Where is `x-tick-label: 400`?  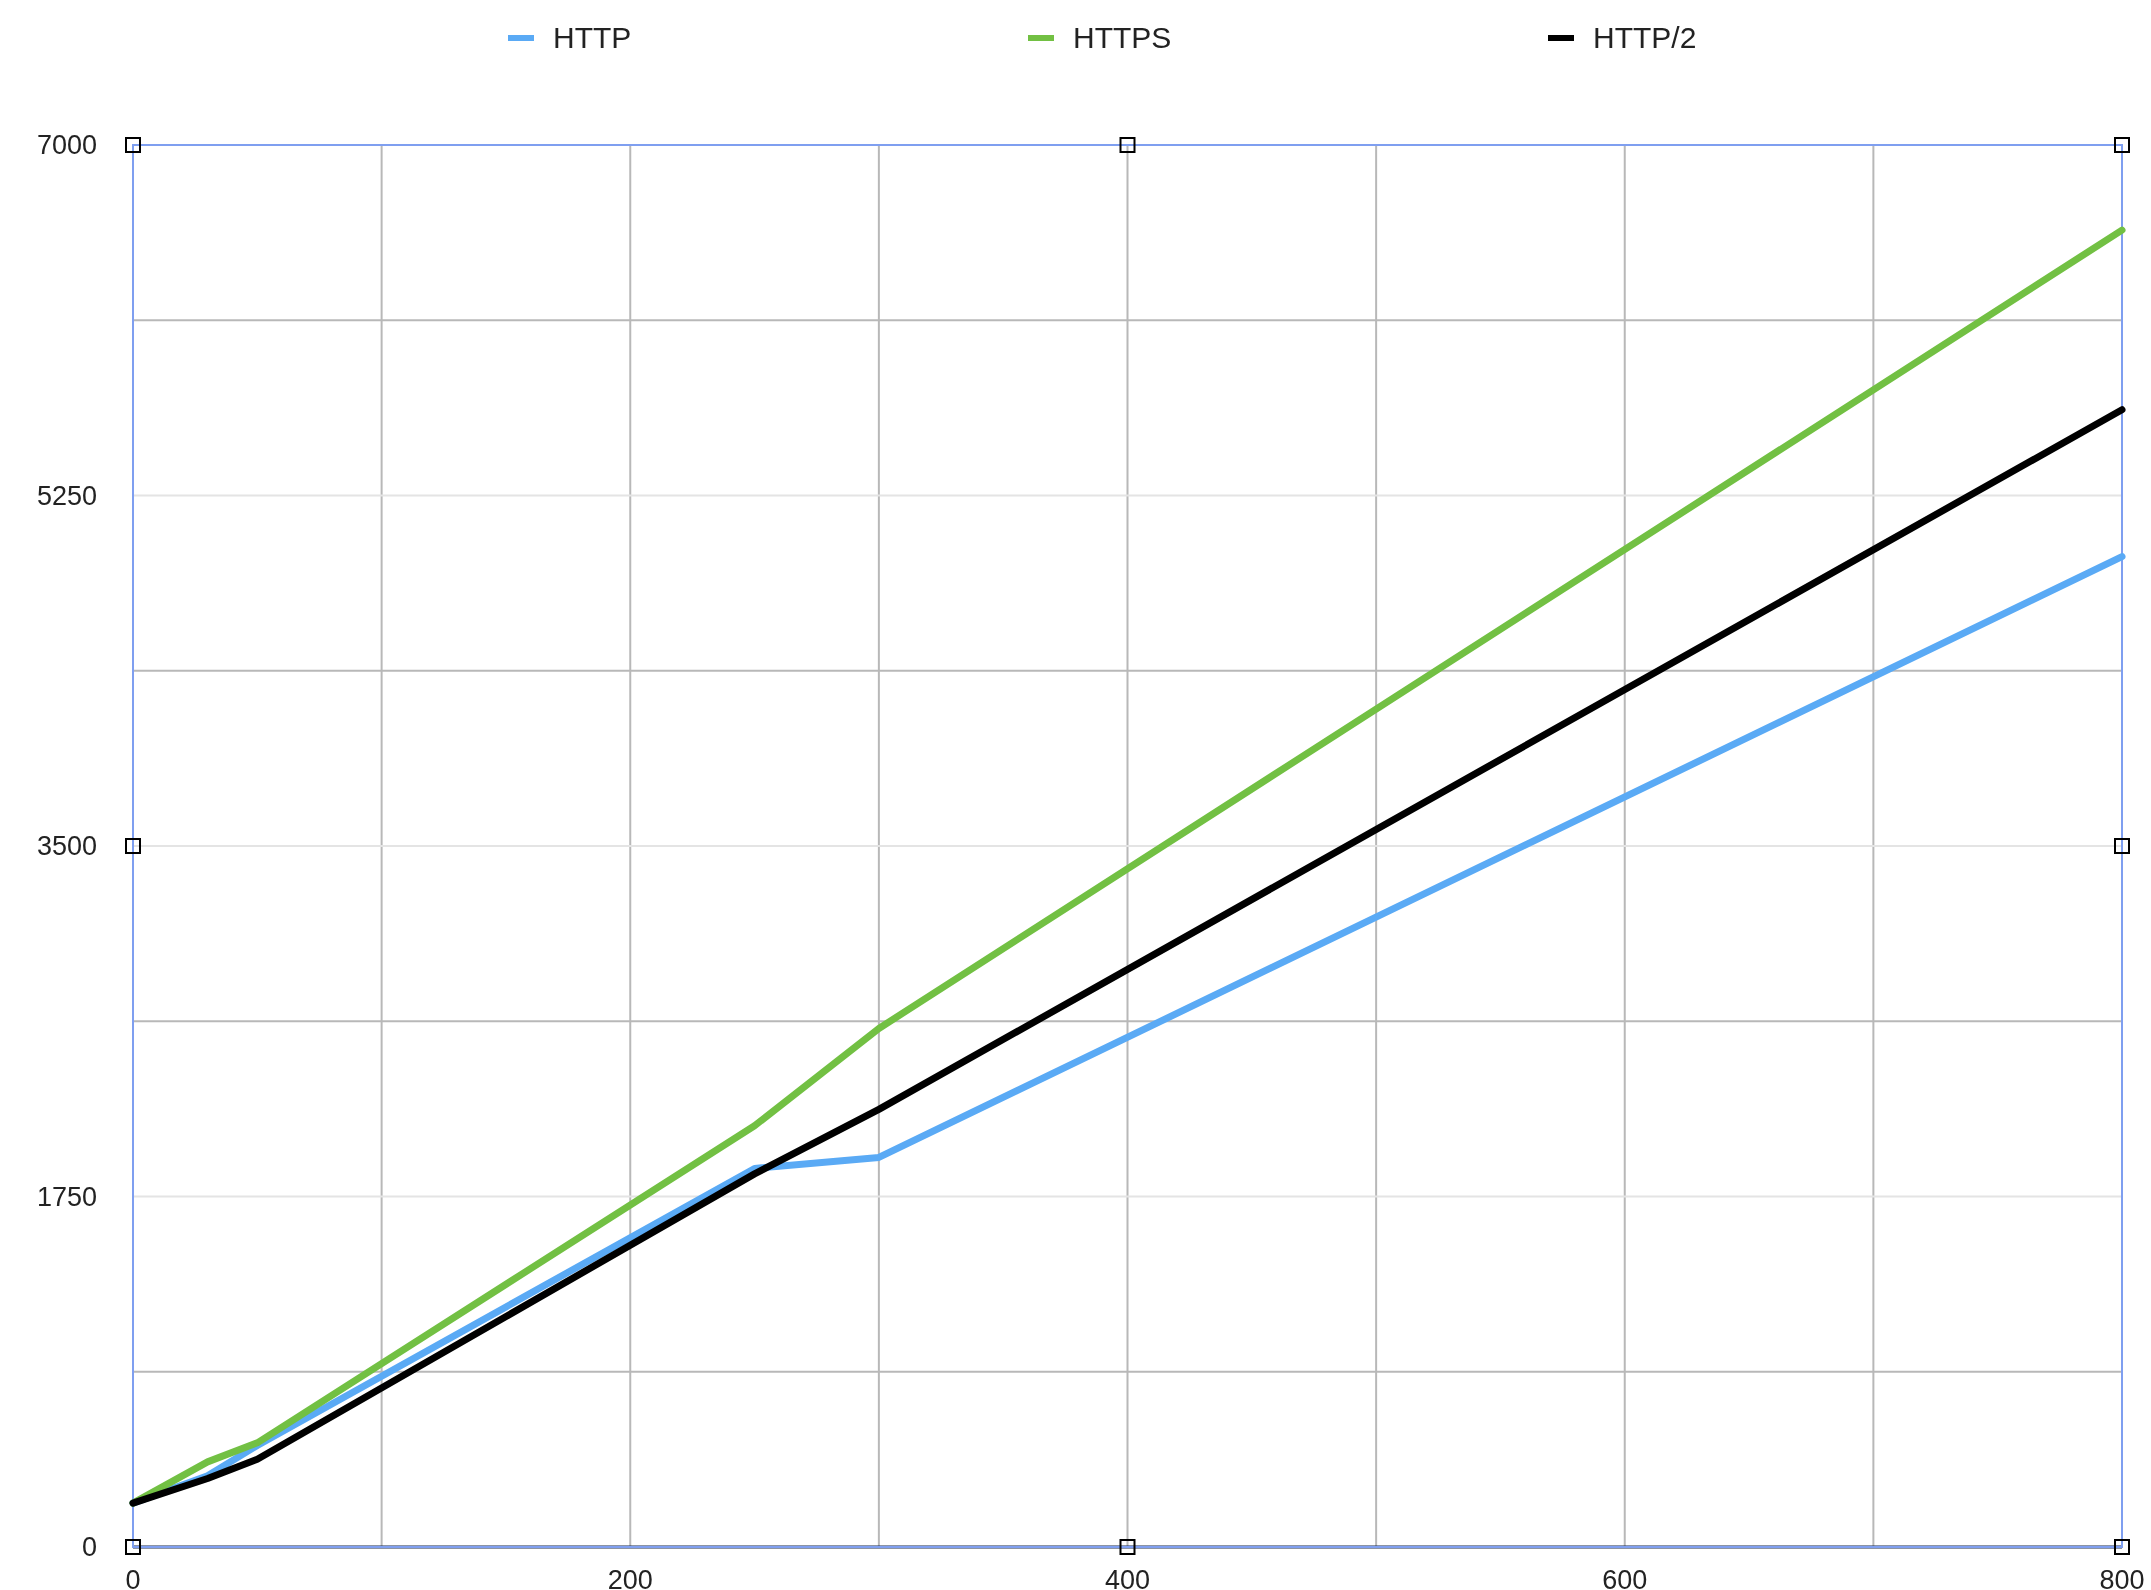 x-tick-label: 400 is located at coordinates (1127, 1577).